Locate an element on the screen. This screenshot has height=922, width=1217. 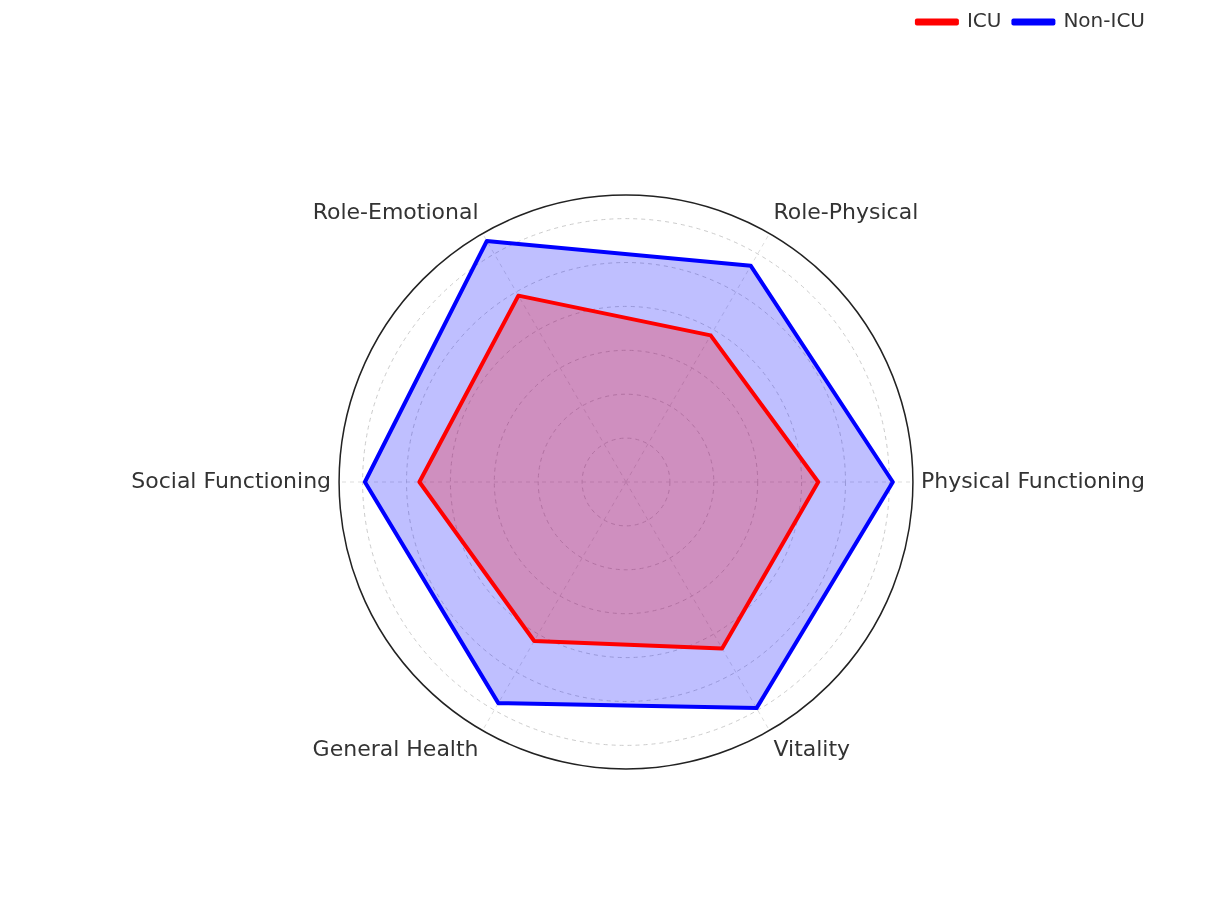
spoke-label: Role-Emotional is located at coordinates (395, 212).